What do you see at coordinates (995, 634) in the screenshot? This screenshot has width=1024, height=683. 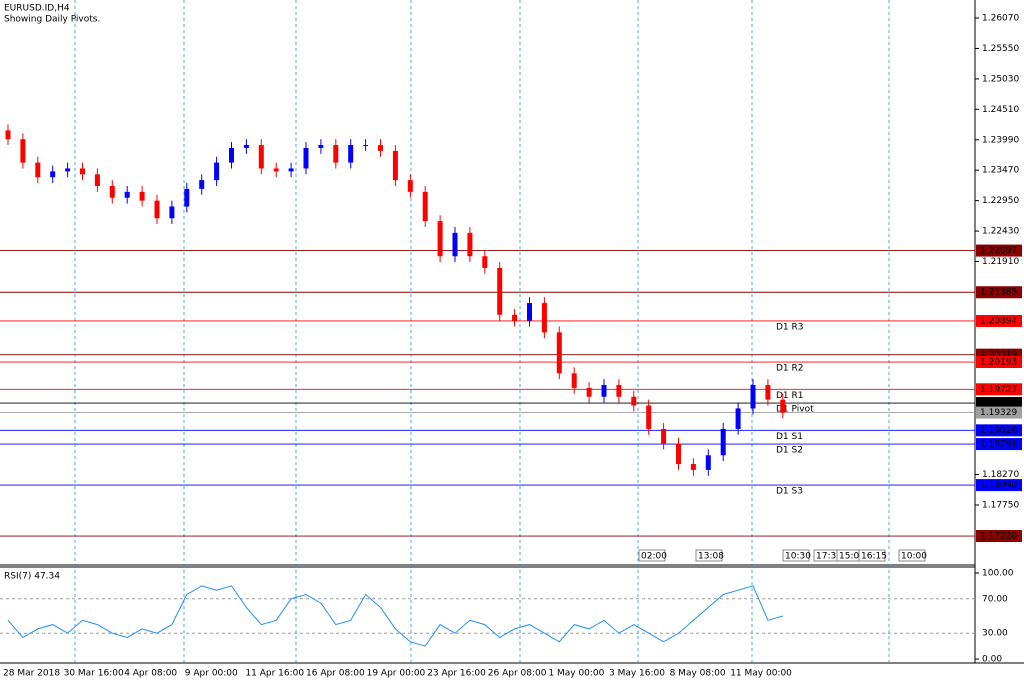 I see `rsi-tick-label: 30.00` at bounding box center [995, 634].